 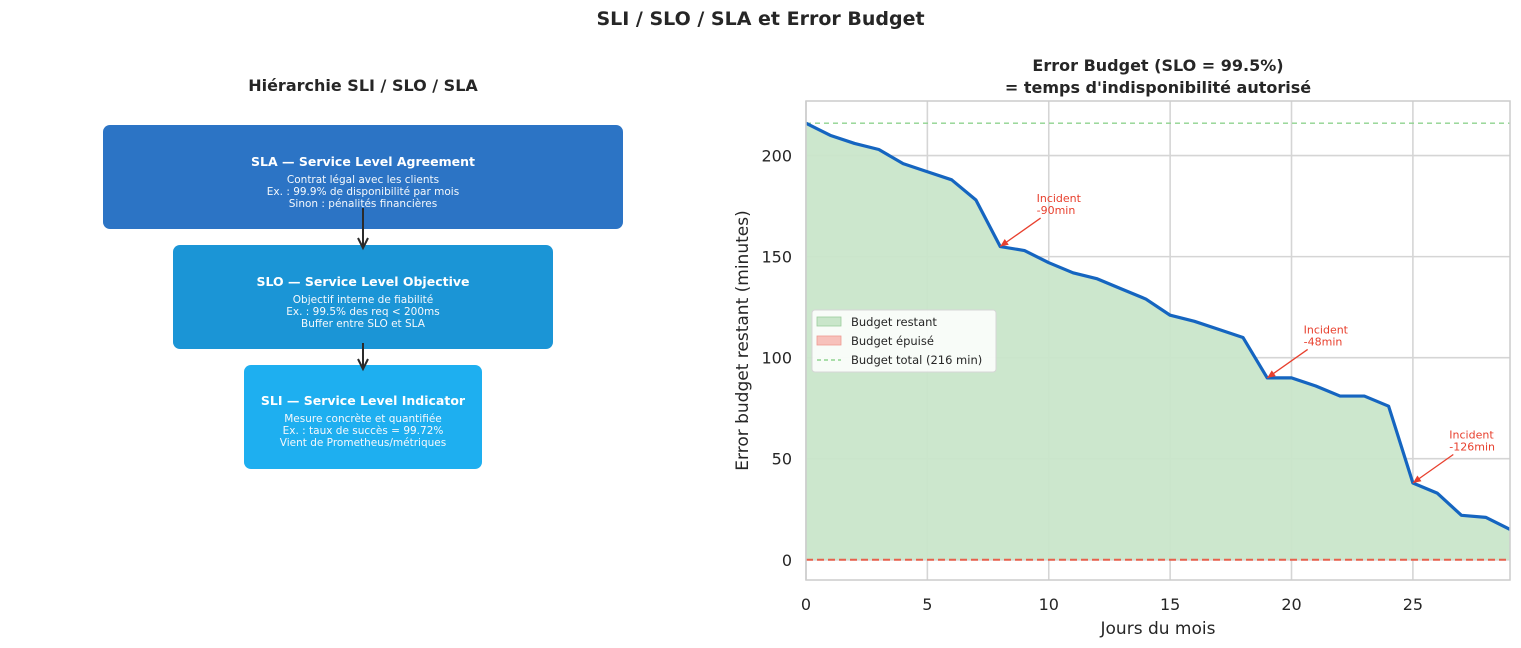 I want to click on y-tick-label: 0, so click(x=787, y=560).